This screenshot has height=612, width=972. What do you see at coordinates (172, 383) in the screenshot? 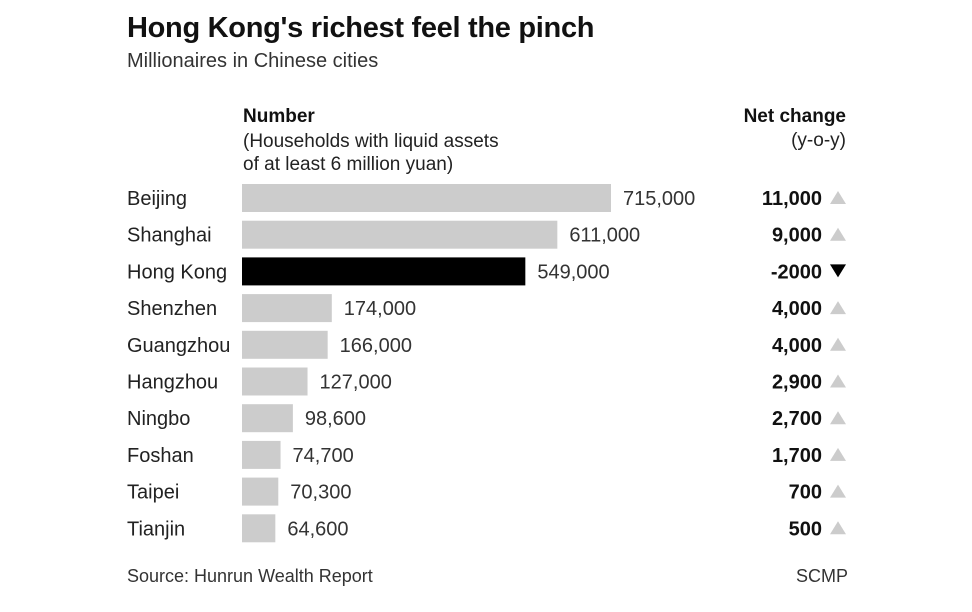
I see `category-label: Hangzhou` at bounding box center [172, 383].